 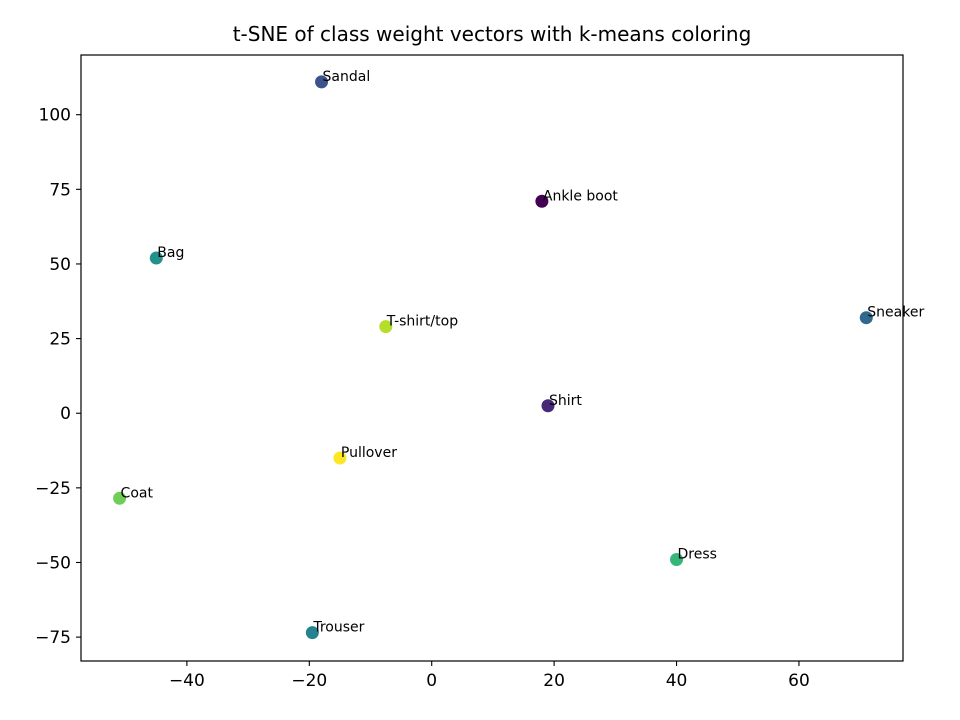 I want to click on x-tick-label: −20, so click(x=309, y=681).